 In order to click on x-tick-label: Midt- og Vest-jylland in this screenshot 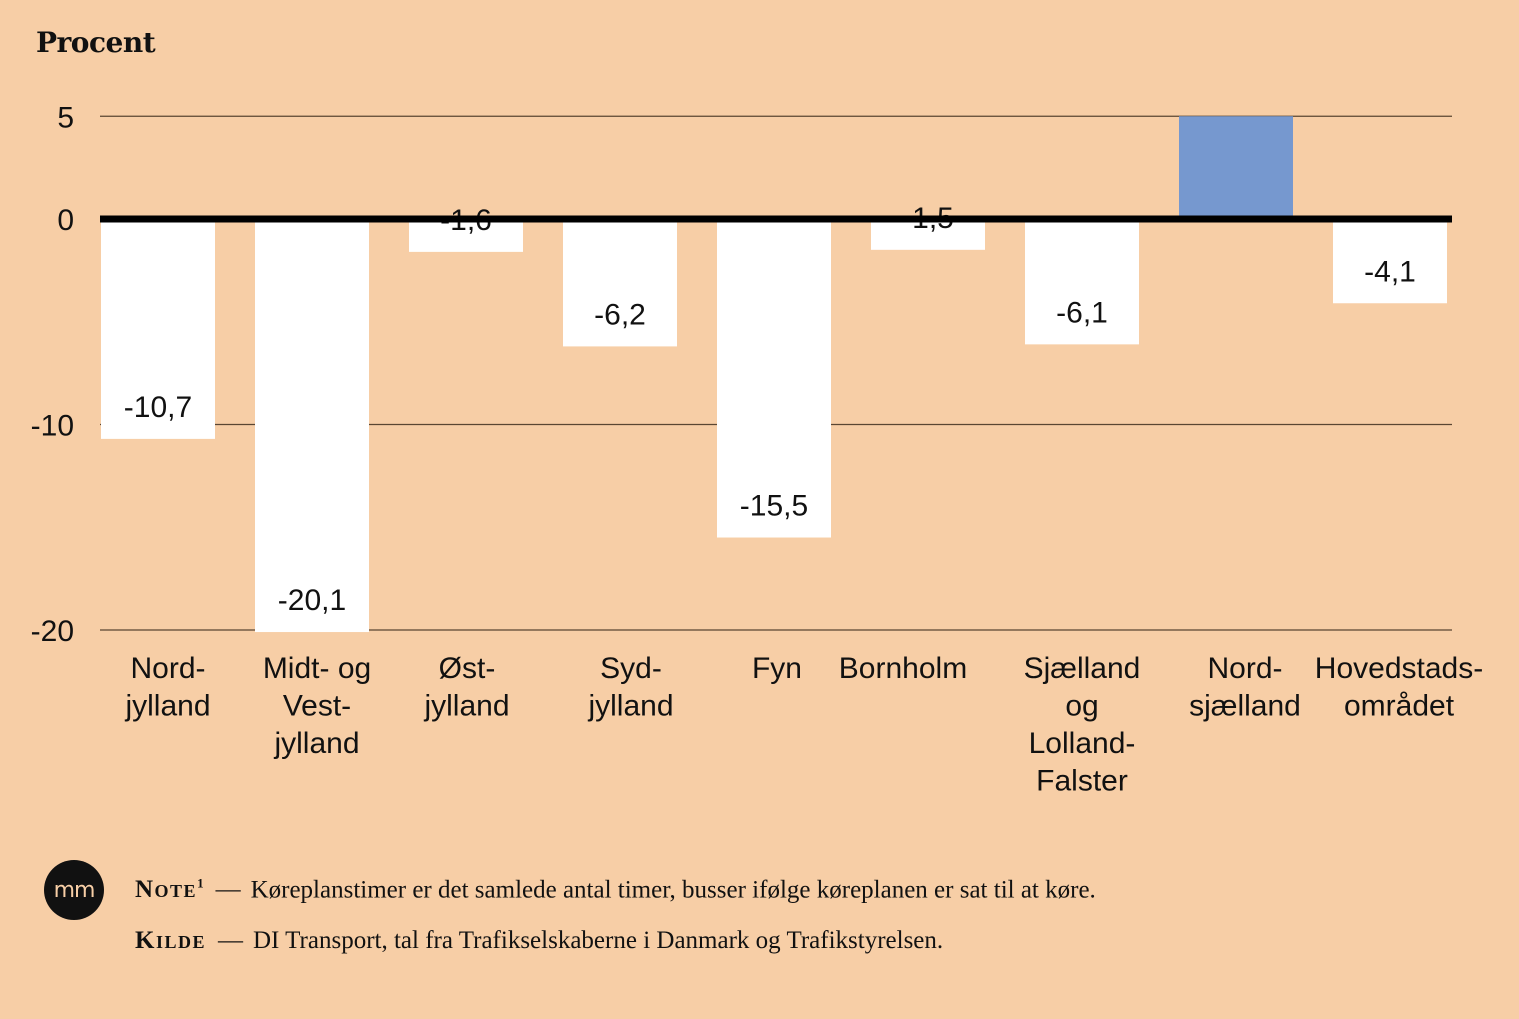, I will do `click(317, 706)`.